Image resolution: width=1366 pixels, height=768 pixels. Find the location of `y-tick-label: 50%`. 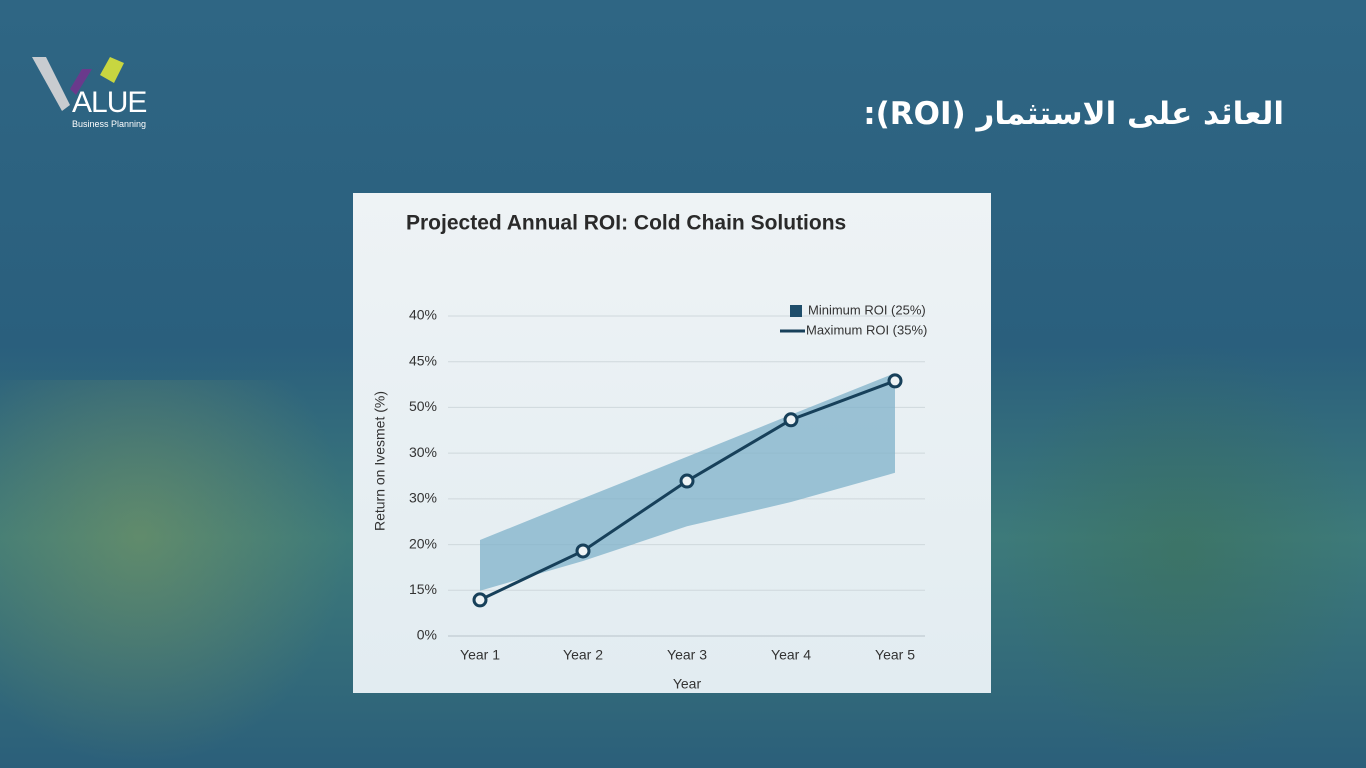

y-tick-label: 50% is located at coordinates (423, 406).